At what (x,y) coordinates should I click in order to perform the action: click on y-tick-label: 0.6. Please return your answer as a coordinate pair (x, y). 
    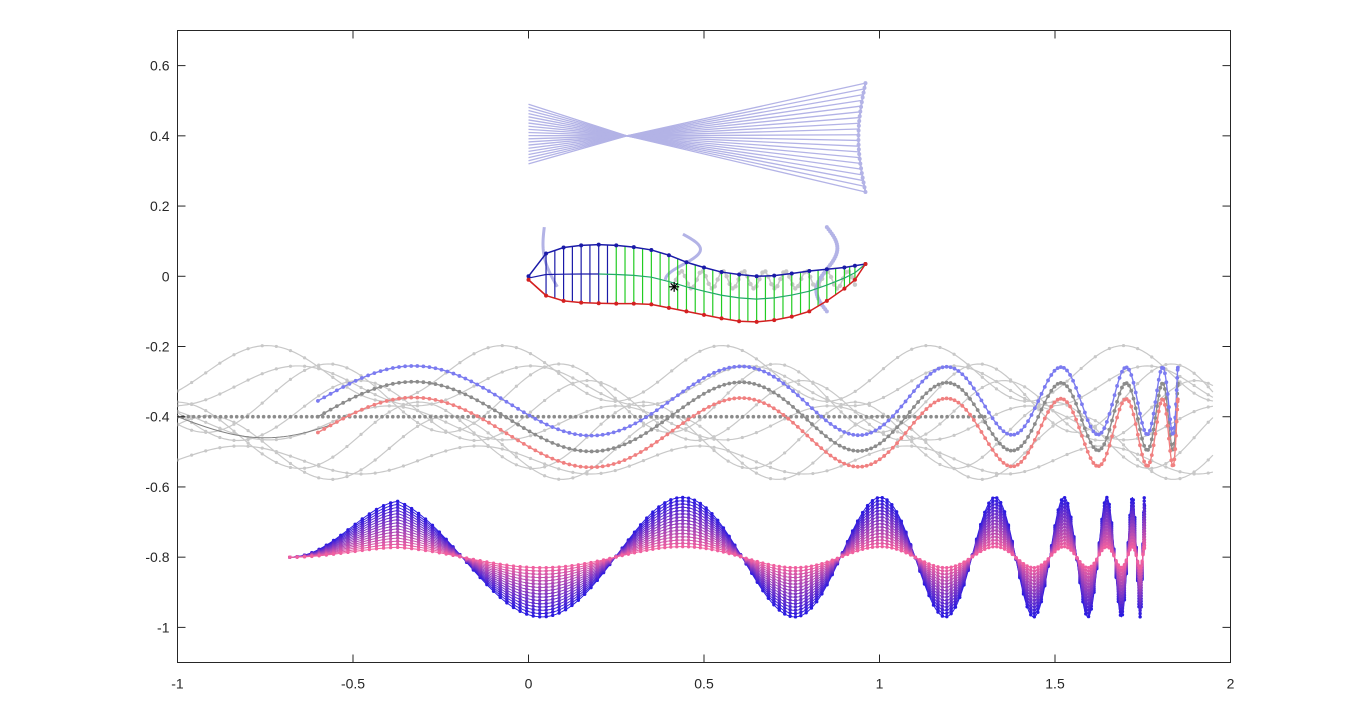
    Looking at the image, I should click on (160, 66).